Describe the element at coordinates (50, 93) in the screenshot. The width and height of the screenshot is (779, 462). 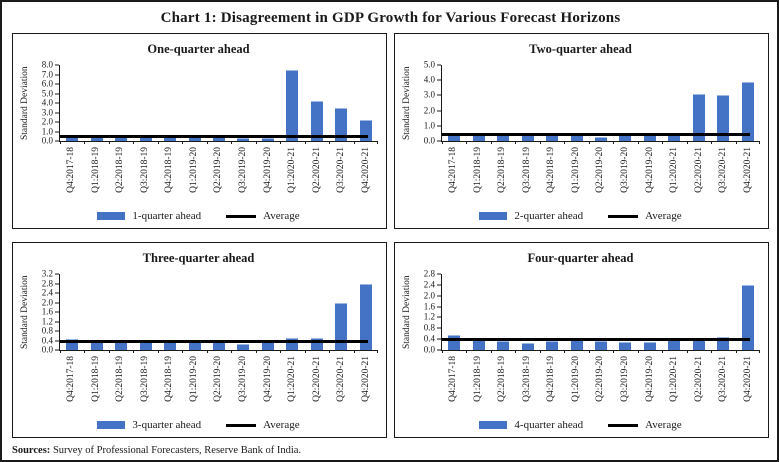
I see `y-tick: 5.0` at that location.